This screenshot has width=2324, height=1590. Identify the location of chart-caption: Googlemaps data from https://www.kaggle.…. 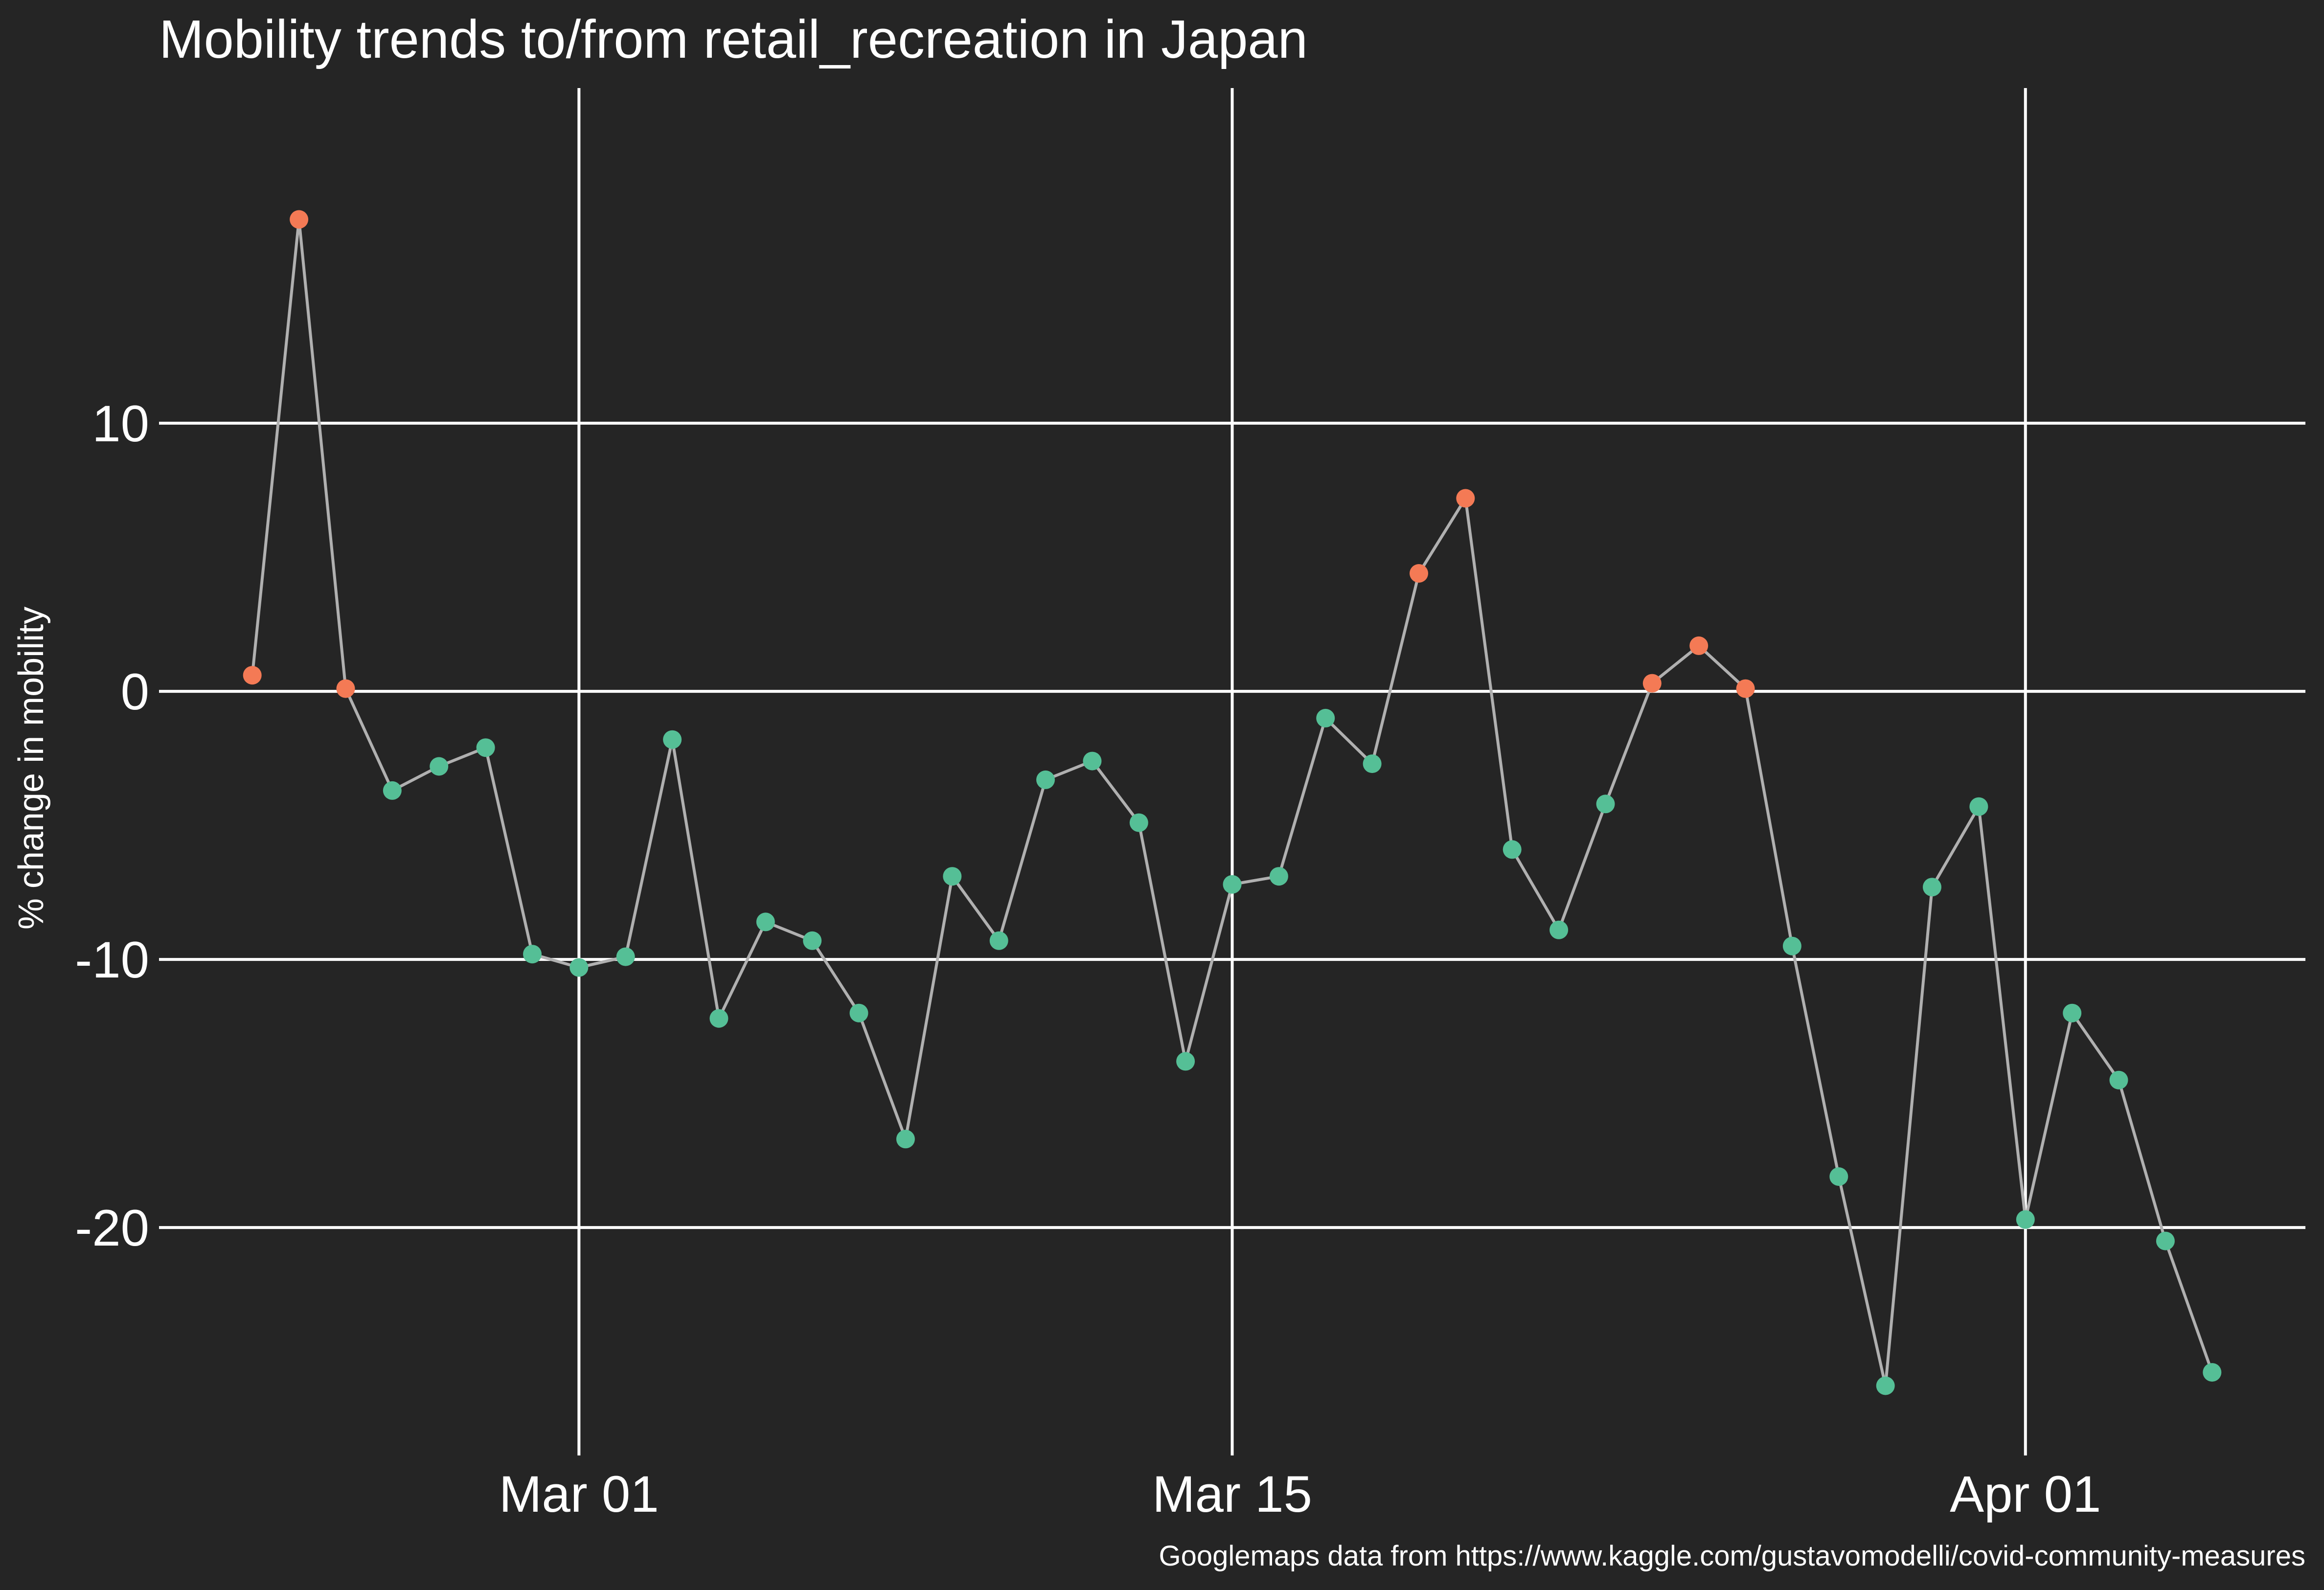
(1732, 1556).